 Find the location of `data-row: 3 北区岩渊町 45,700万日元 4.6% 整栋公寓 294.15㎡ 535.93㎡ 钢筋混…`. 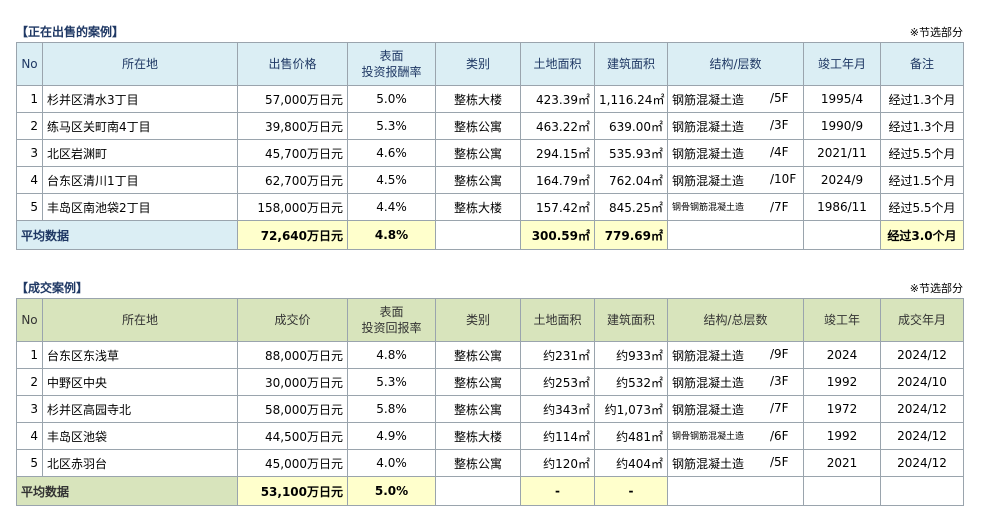

data-row: 3 北区岩渊町 45,700万日元 4.6% 整栋公寓 294.15㎡ 535.93㎡ 钢筋混… is located at coordinates (490, 153).